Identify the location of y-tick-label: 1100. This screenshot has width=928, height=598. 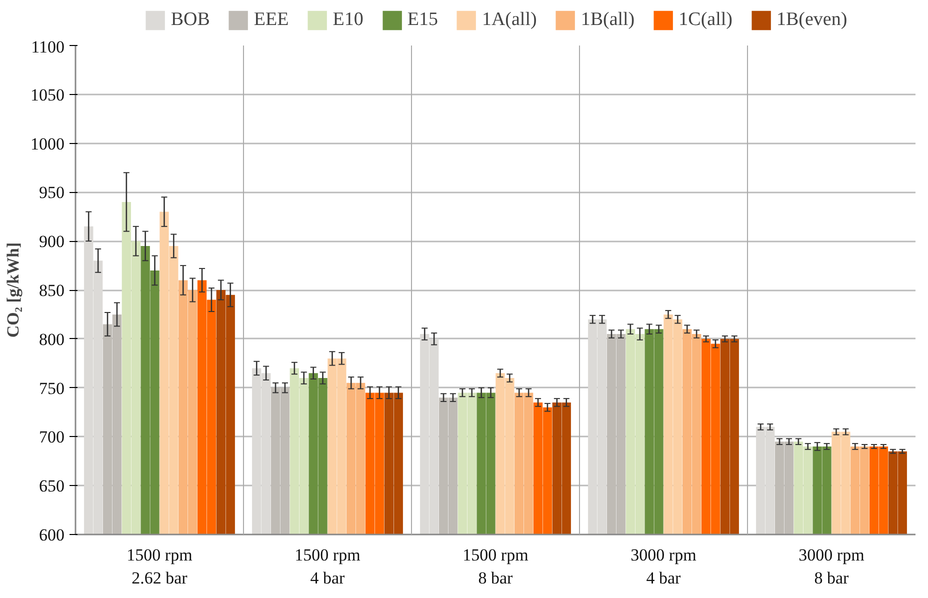
(48, 47).